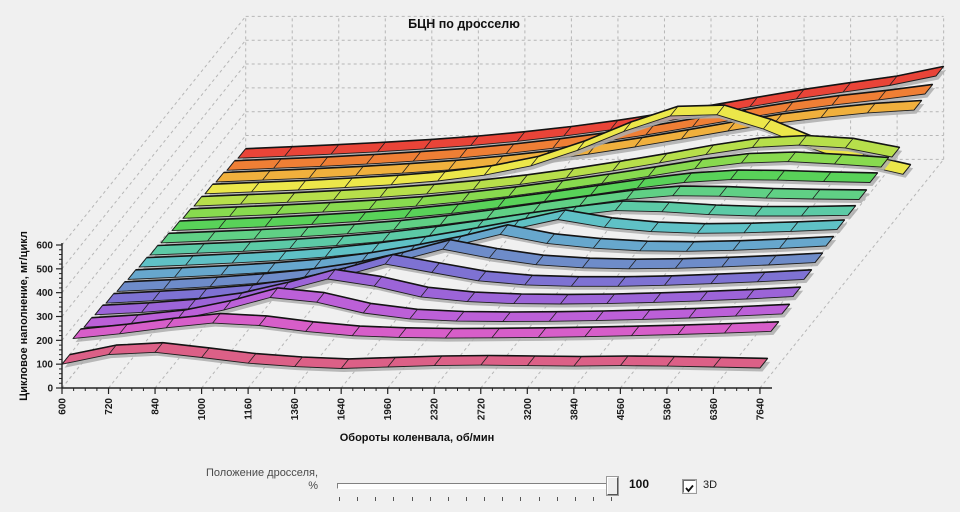 This screenshot has height=512, width=960. Describe the element at coordinates (528, 409) in the screenshot. I see `svg-text: 3200` at that location.